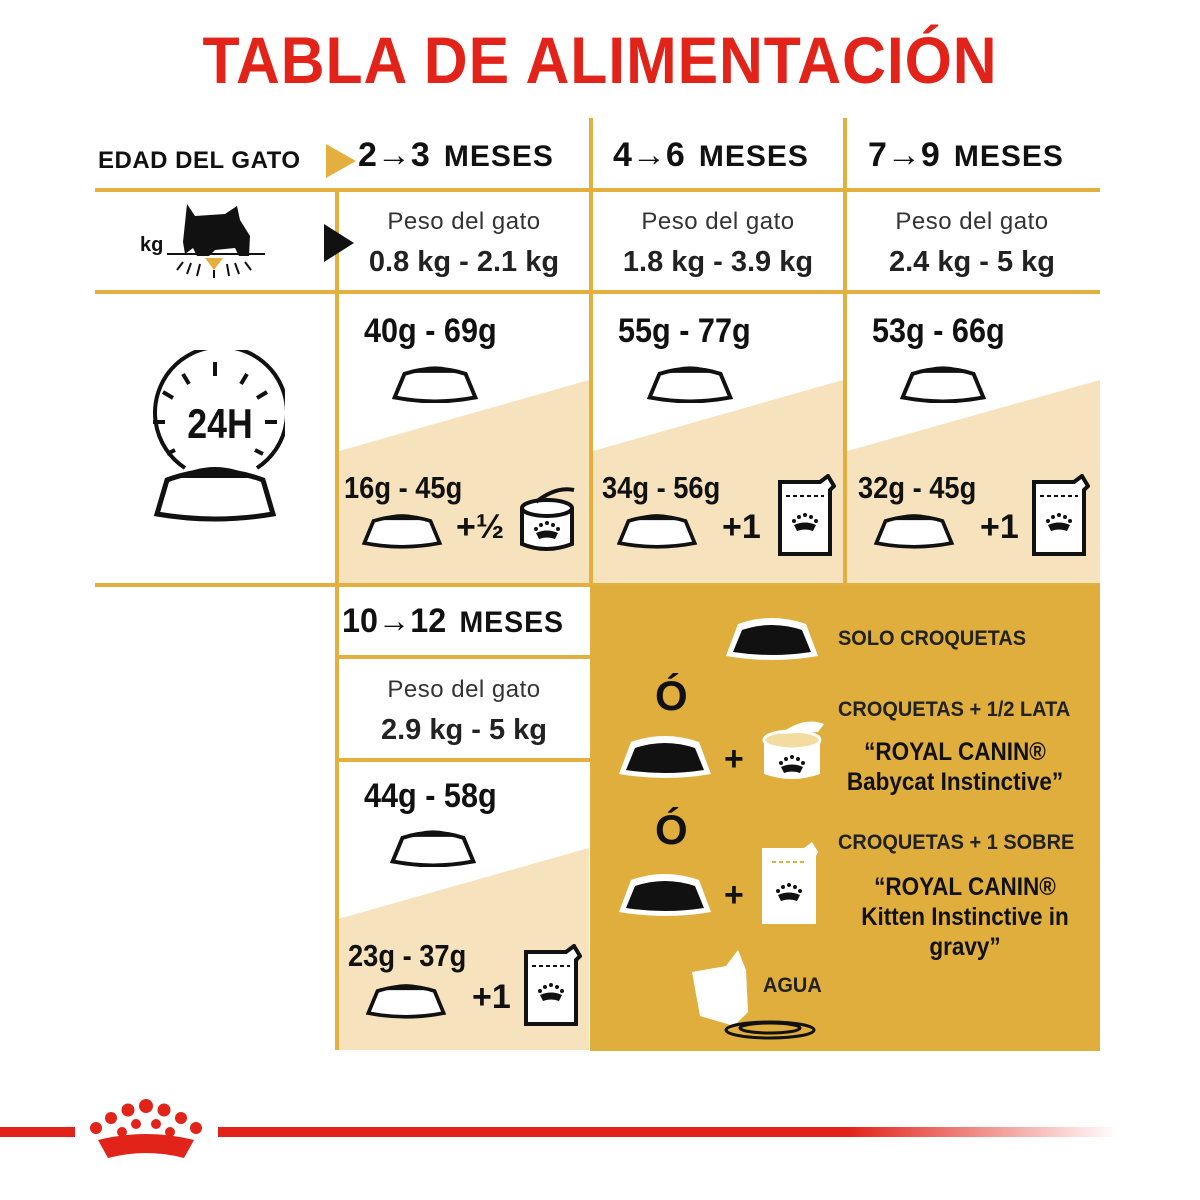  I want to click on legend-option-2-product: “ROYAL CANIN® Babycat Instinctive”, so click(955, 767).